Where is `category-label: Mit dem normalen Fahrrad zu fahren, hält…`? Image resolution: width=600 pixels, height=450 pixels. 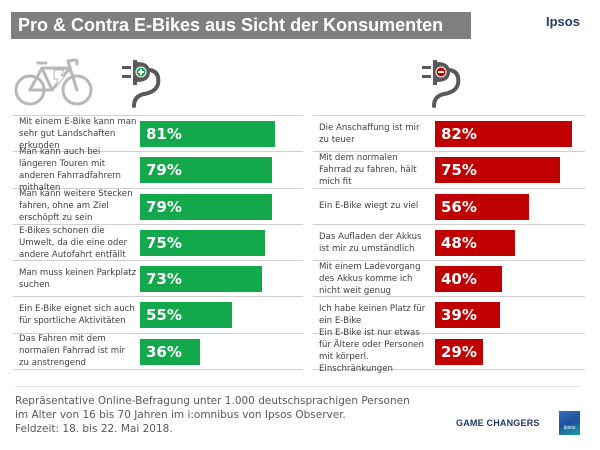 category-label: Mit dem normalen Fahrrad zu fahren, hält… is located at coordinates (368, 169).